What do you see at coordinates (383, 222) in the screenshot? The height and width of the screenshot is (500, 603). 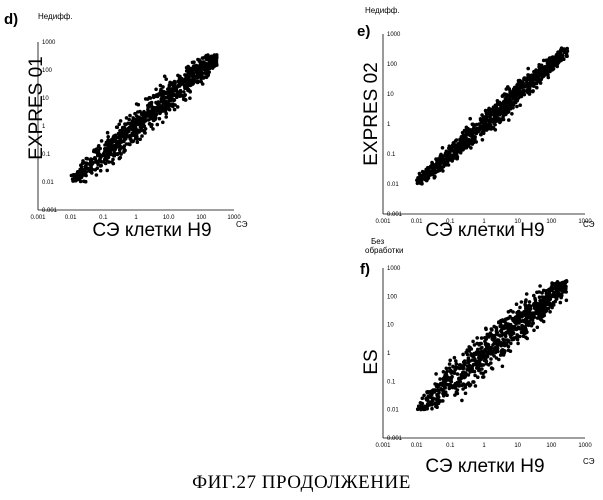 I see `x-tick-label: 0.001` at bounding box center [383, 222].